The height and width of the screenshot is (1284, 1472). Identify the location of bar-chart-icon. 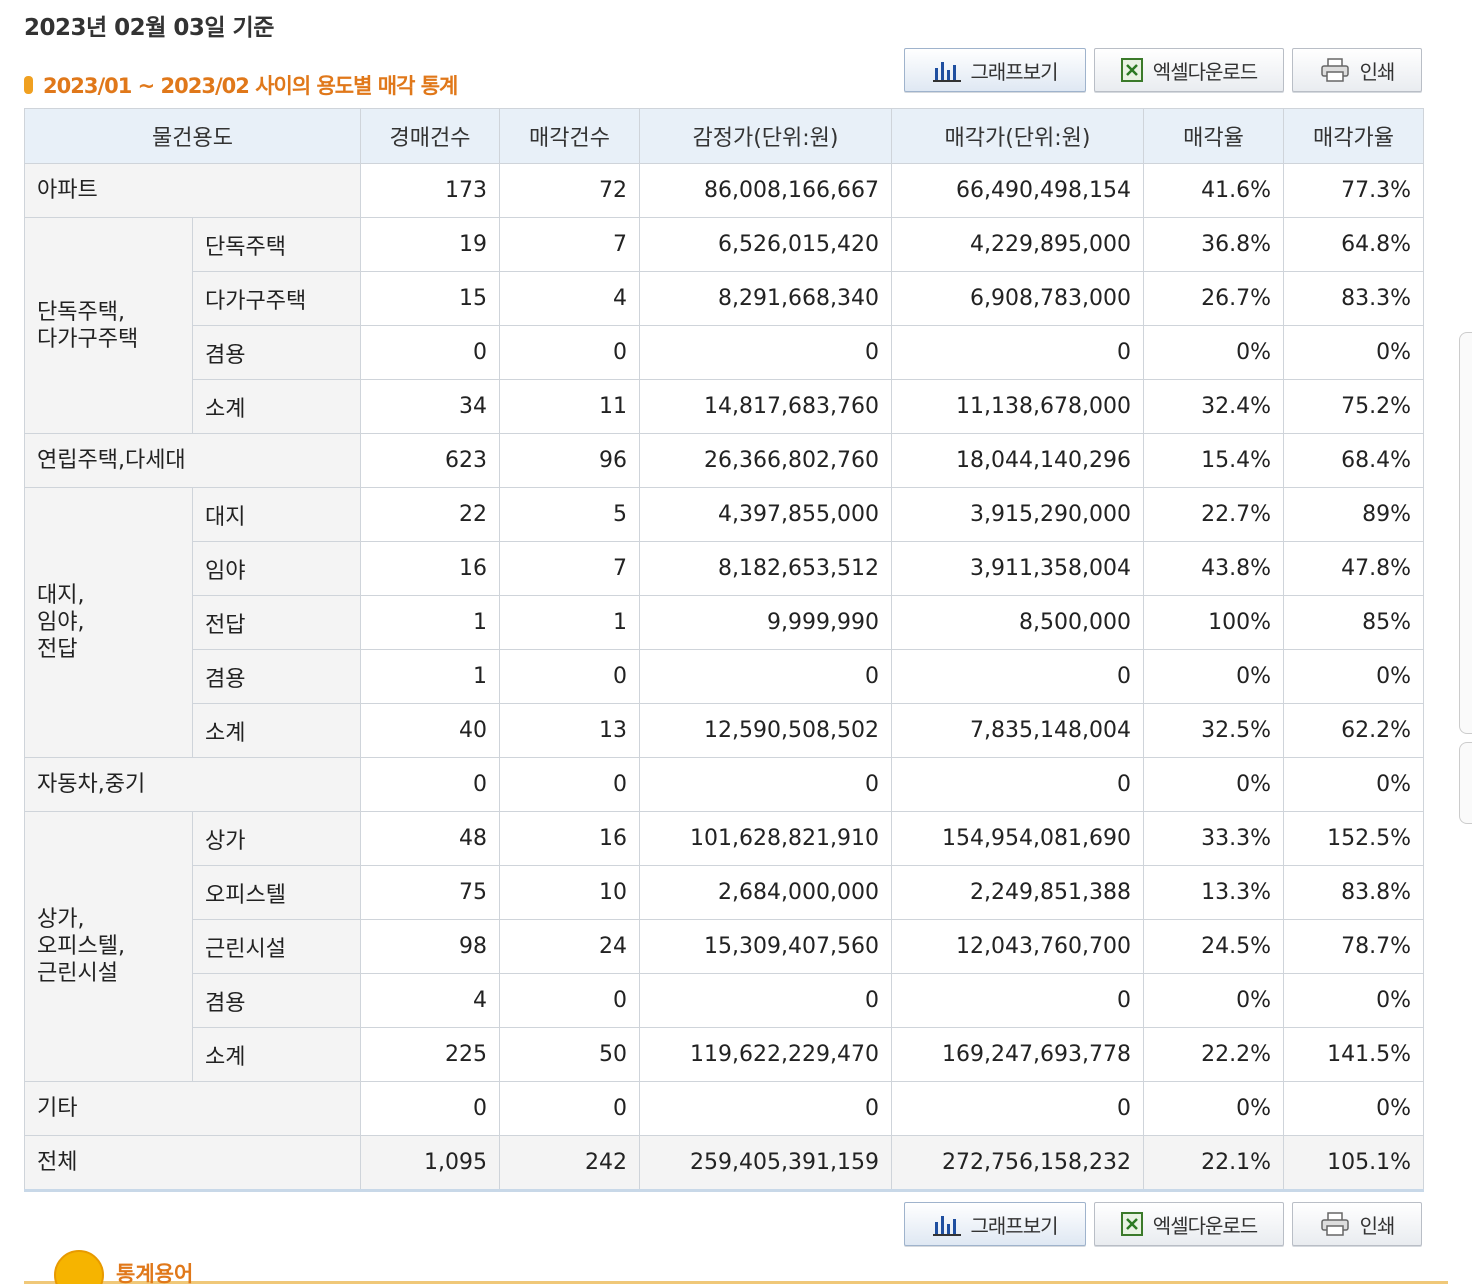
(946, 1224).